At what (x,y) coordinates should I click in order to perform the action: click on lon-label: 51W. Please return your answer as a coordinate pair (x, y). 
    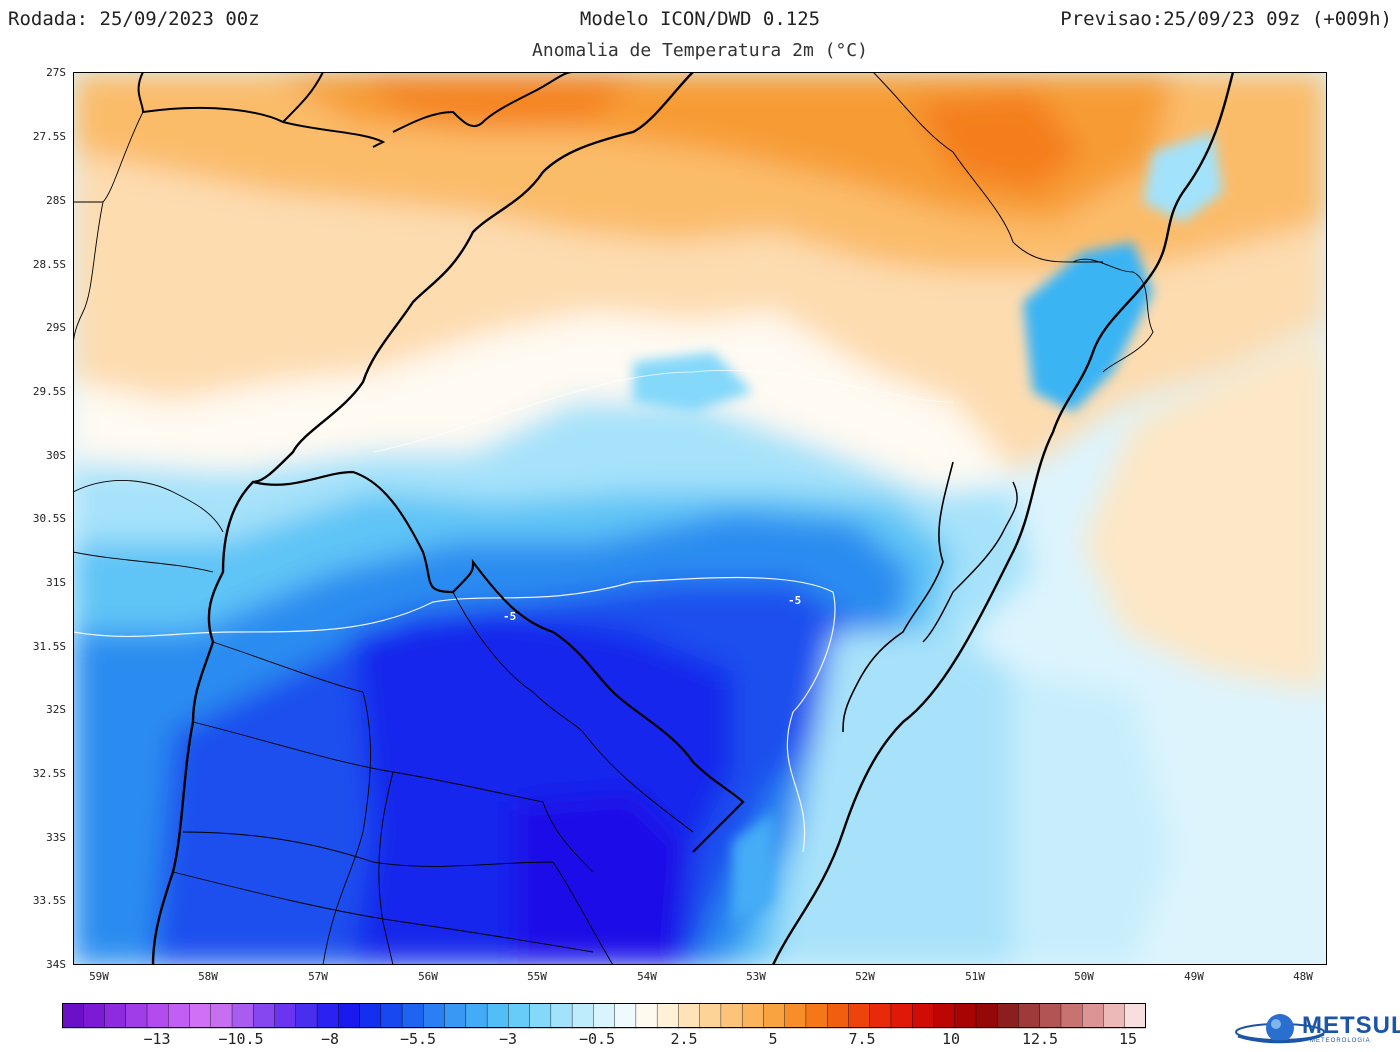
    Looking at the image, I should click on (975, 976).